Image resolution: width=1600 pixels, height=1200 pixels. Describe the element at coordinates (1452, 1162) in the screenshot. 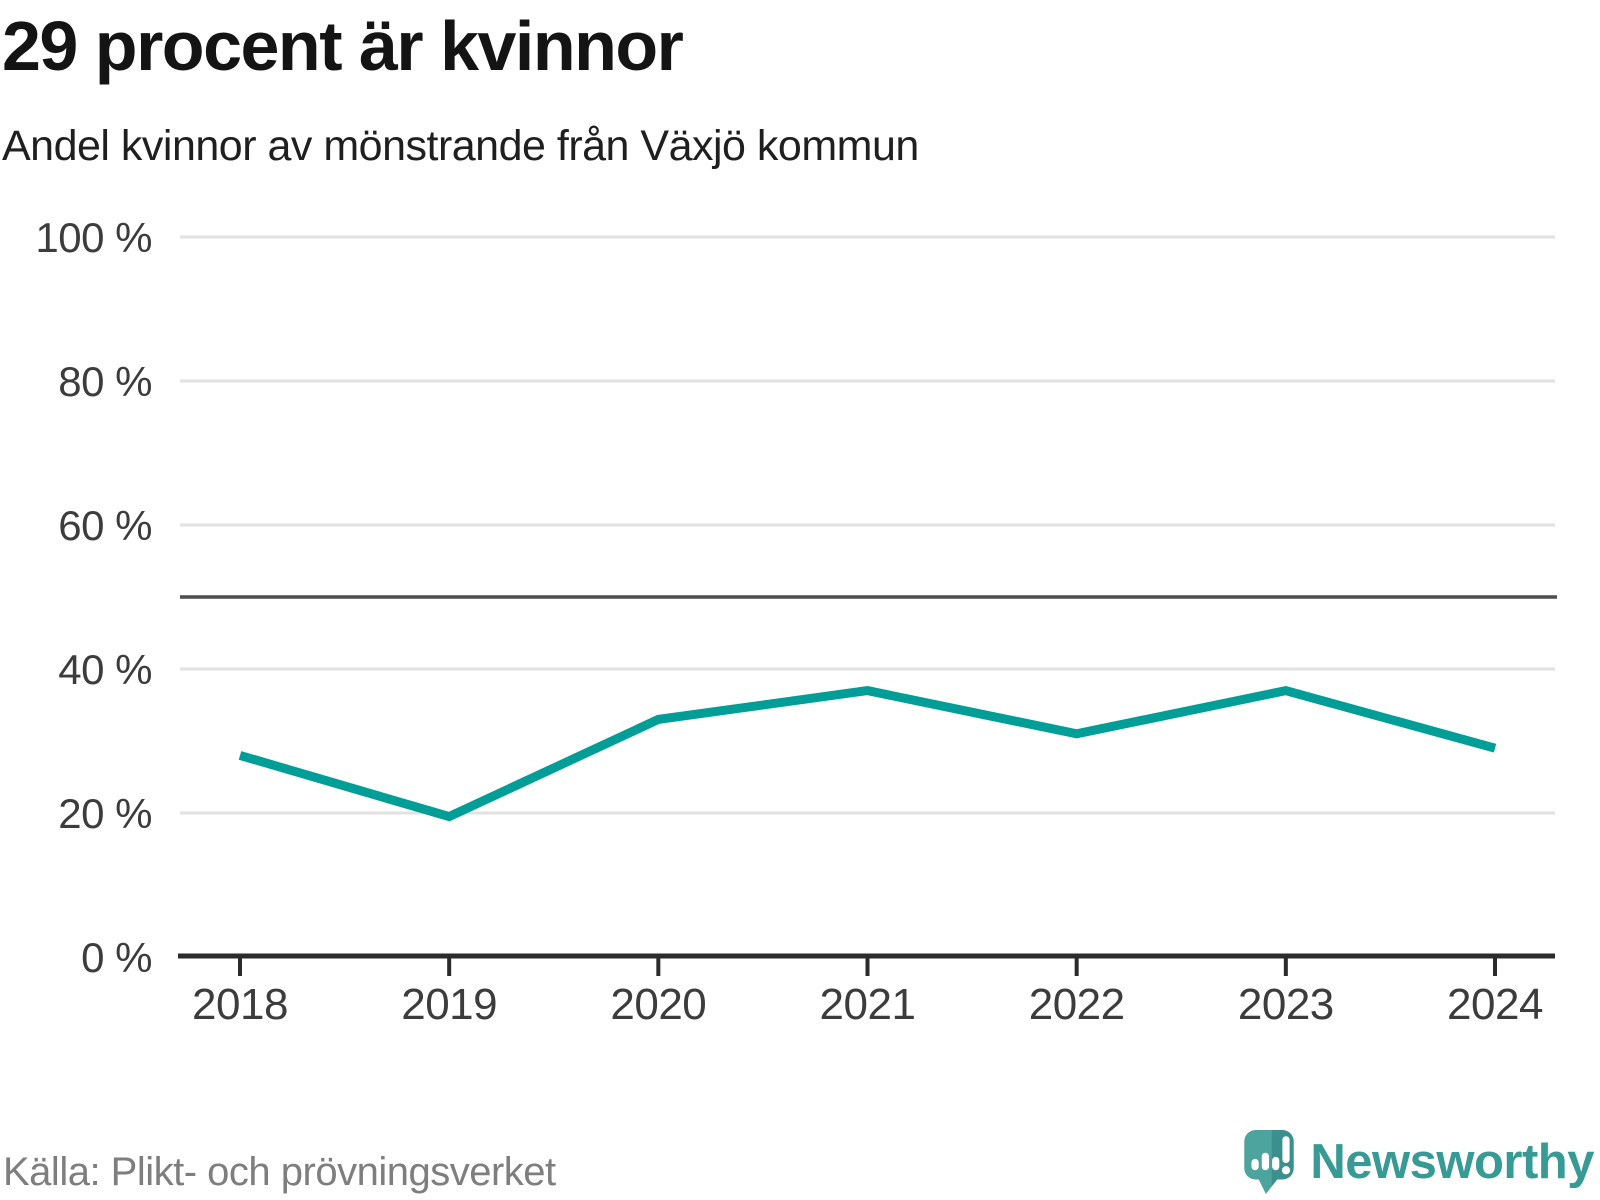

I see `brand-name: Newsworthy` at that location.